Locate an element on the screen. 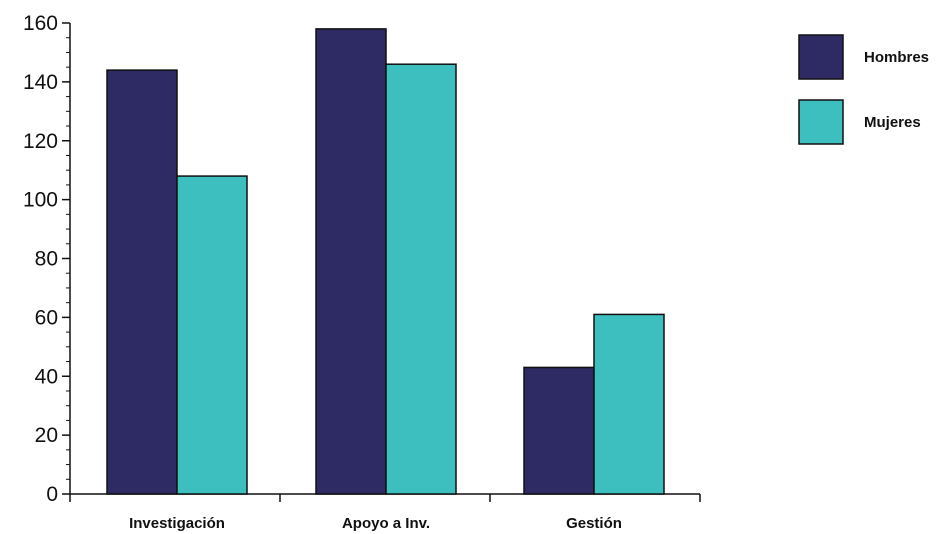 The height and width of the screenshot is (534, 936). y-tick-label: 60 is located at coordinates (46, 317).